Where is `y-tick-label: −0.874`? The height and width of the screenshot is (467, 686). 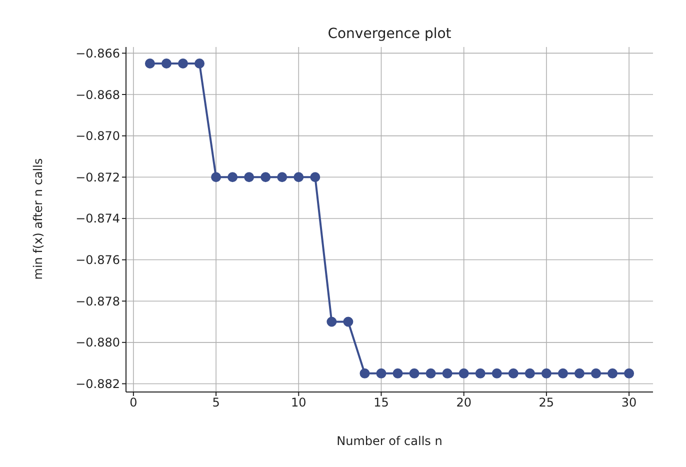 y-tick-label: −0.874 is located at coordinates (98, 219).